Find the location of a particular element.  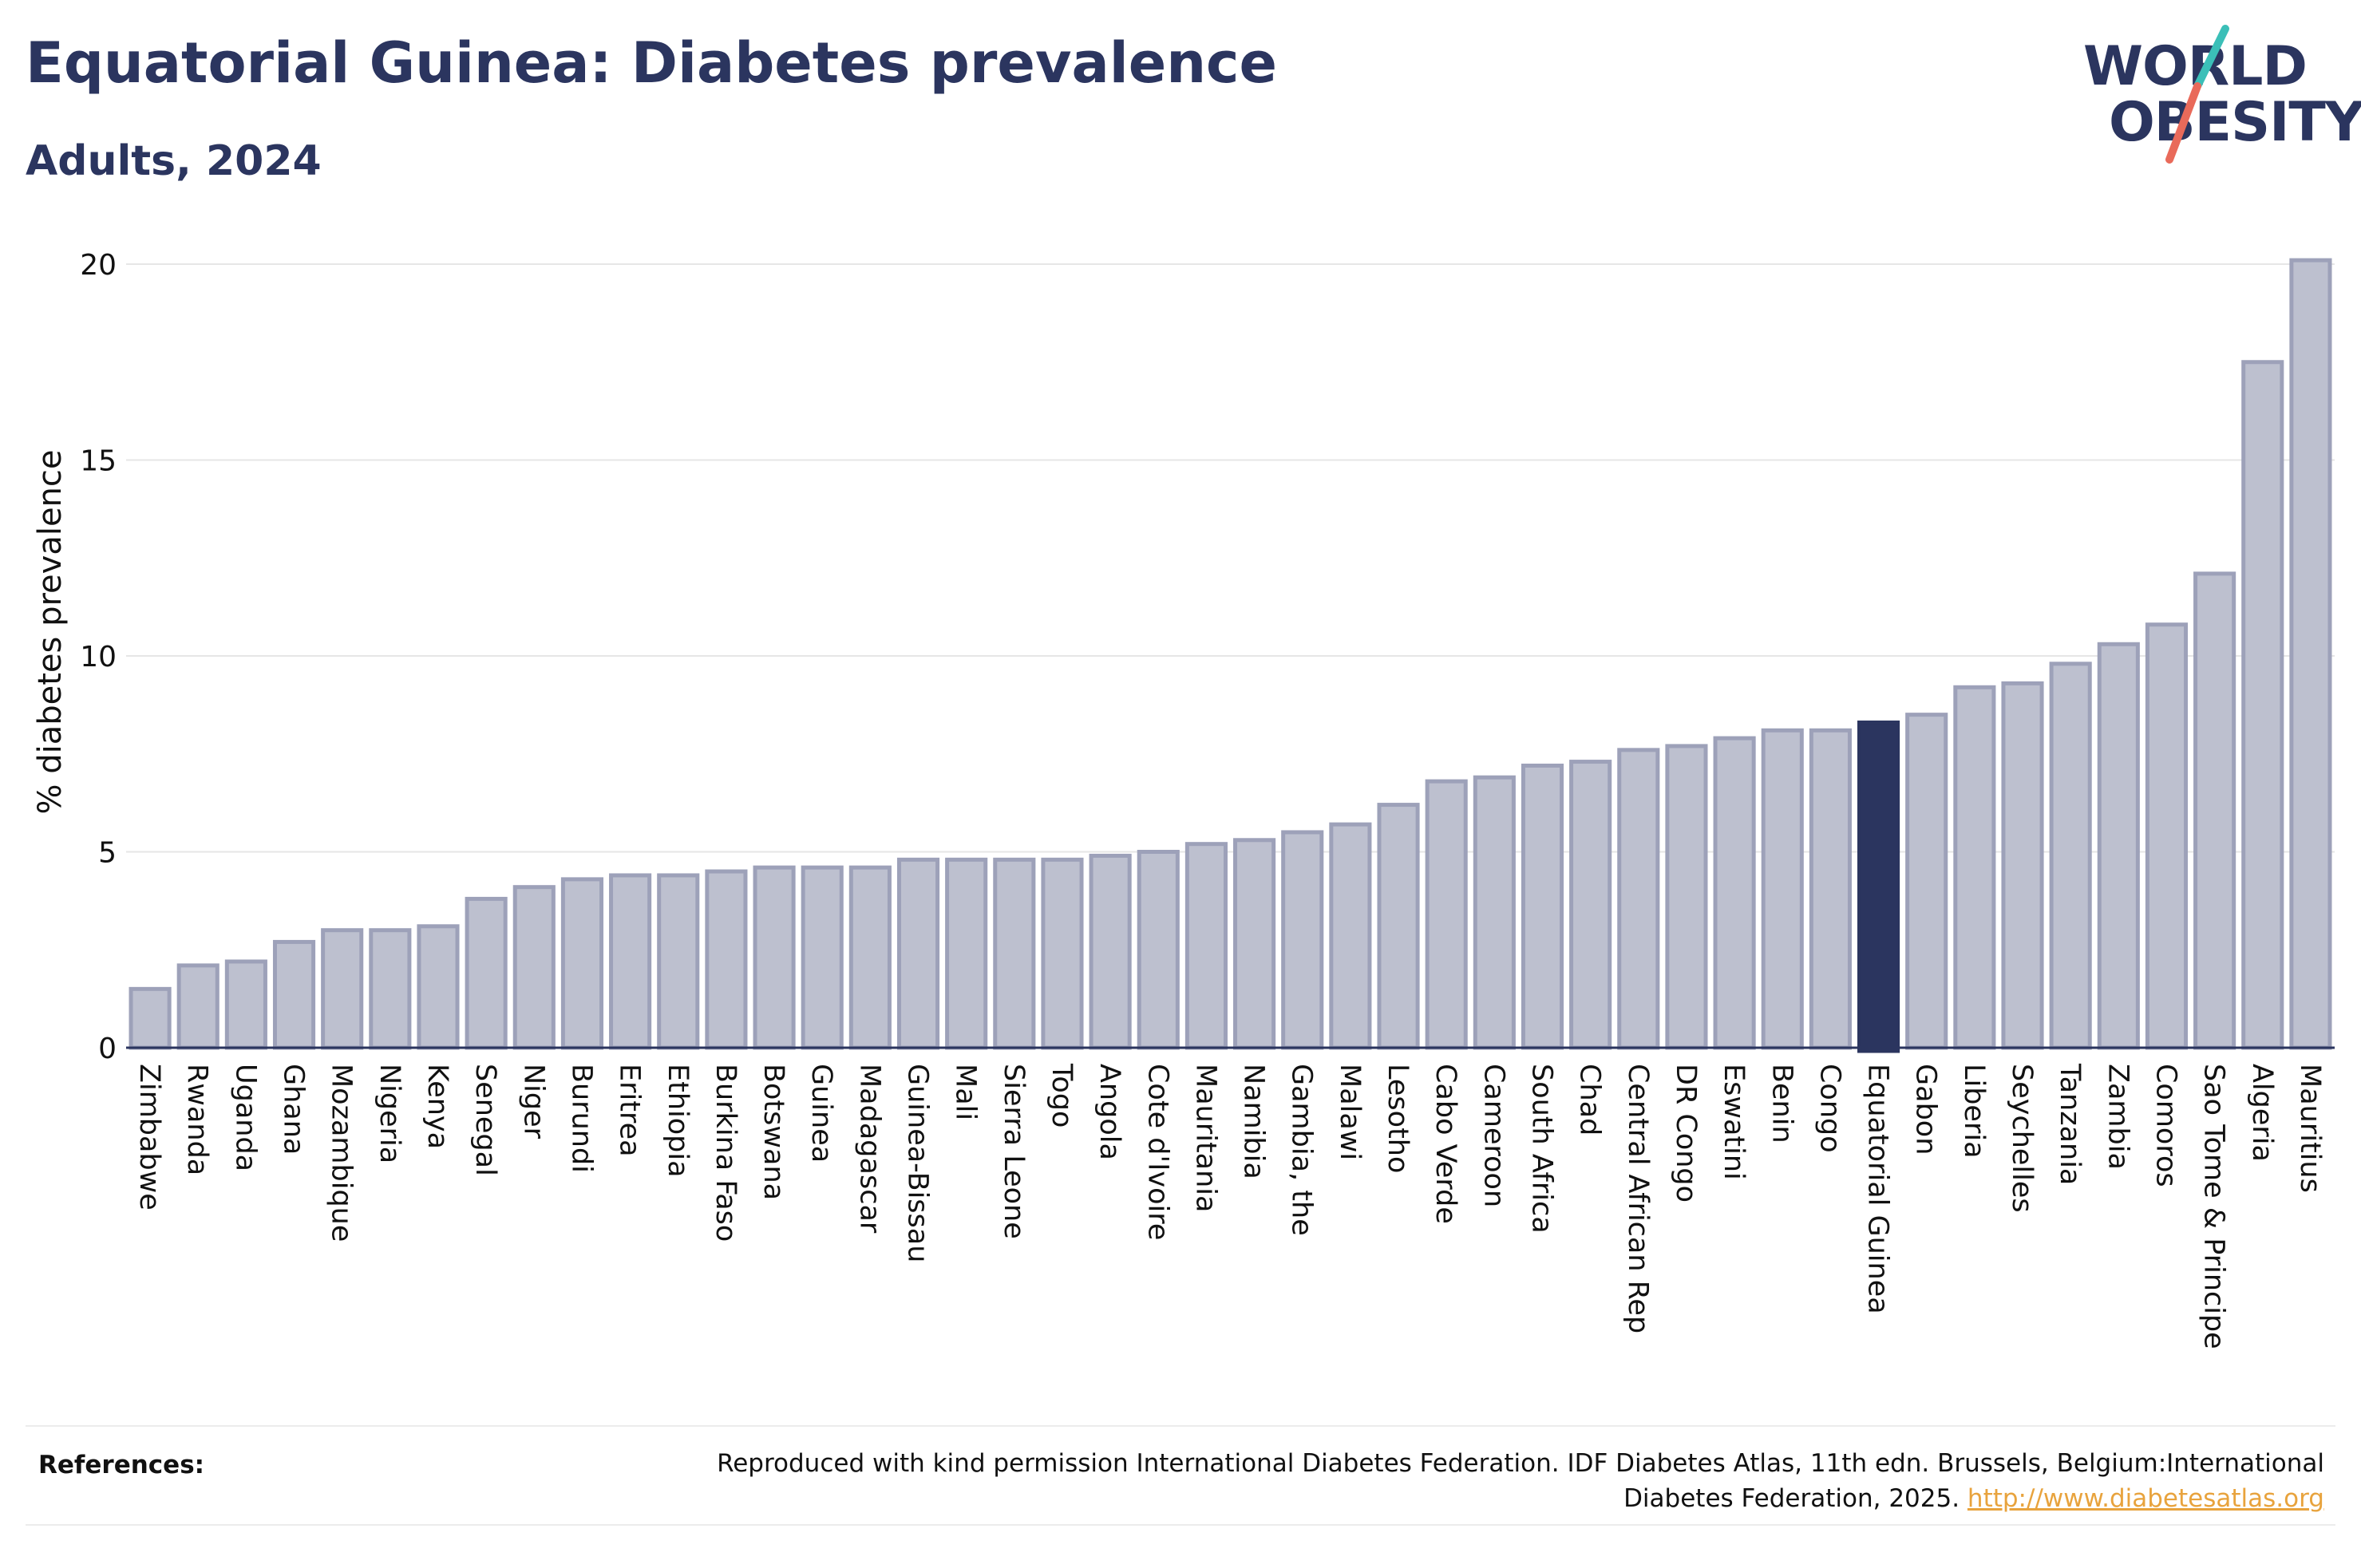

x-tick-label: Mali is located at coordinates (966, 1092).